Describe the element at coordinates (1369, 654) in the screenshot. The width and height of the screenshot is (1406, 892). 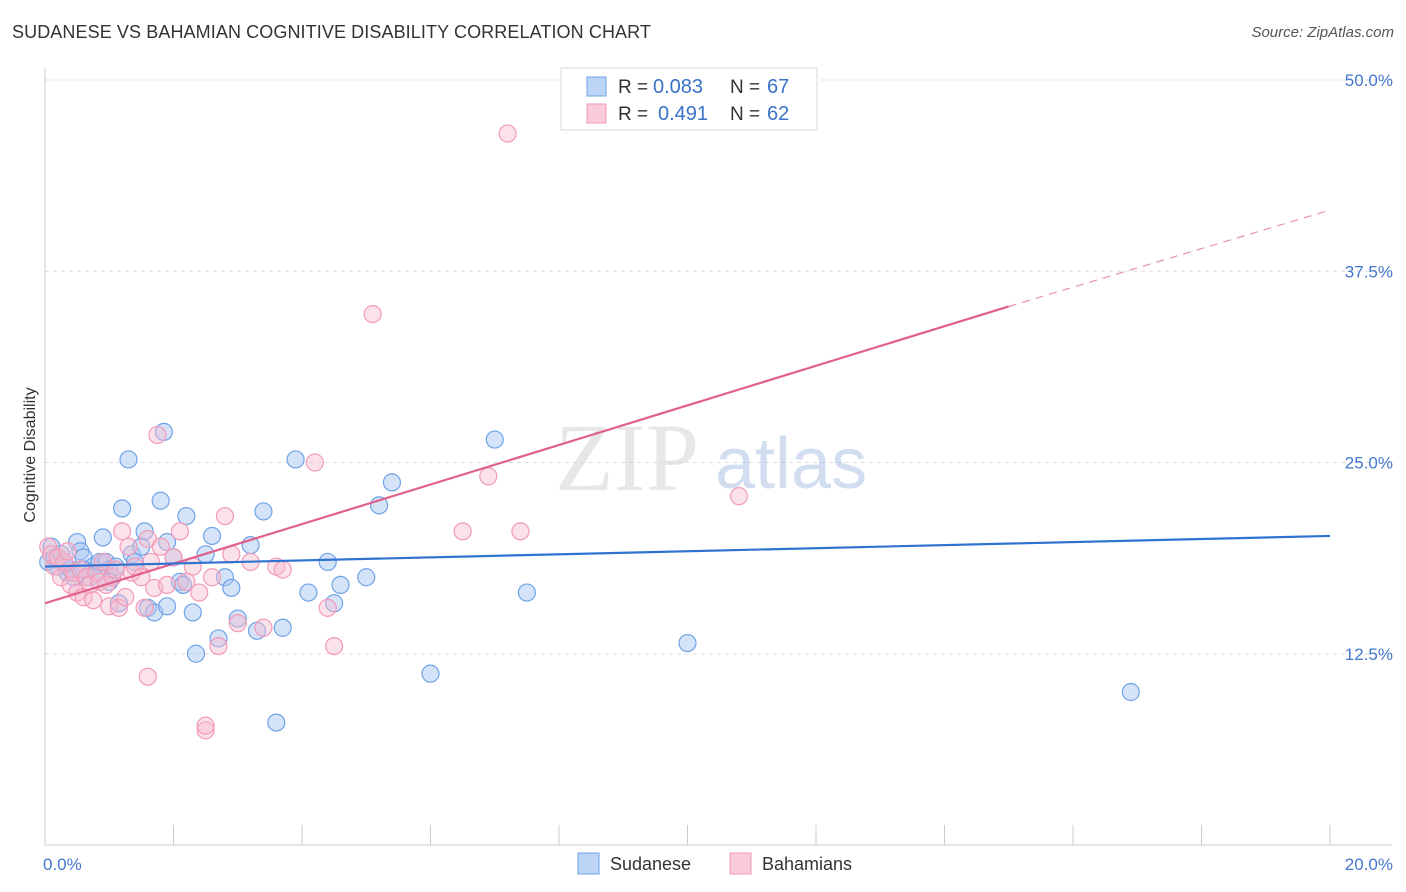
I see `y-tick-label: 12.5%` at that location.